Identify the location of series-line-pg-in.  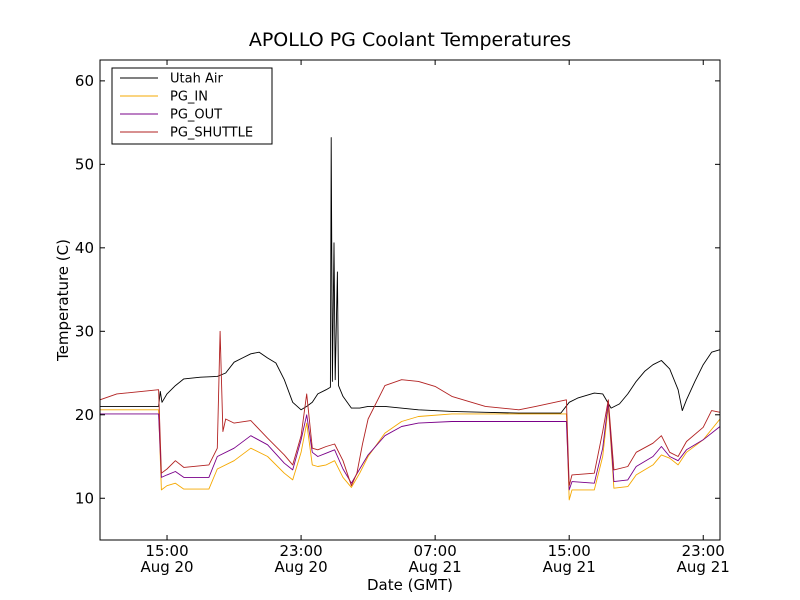
(410, 453).